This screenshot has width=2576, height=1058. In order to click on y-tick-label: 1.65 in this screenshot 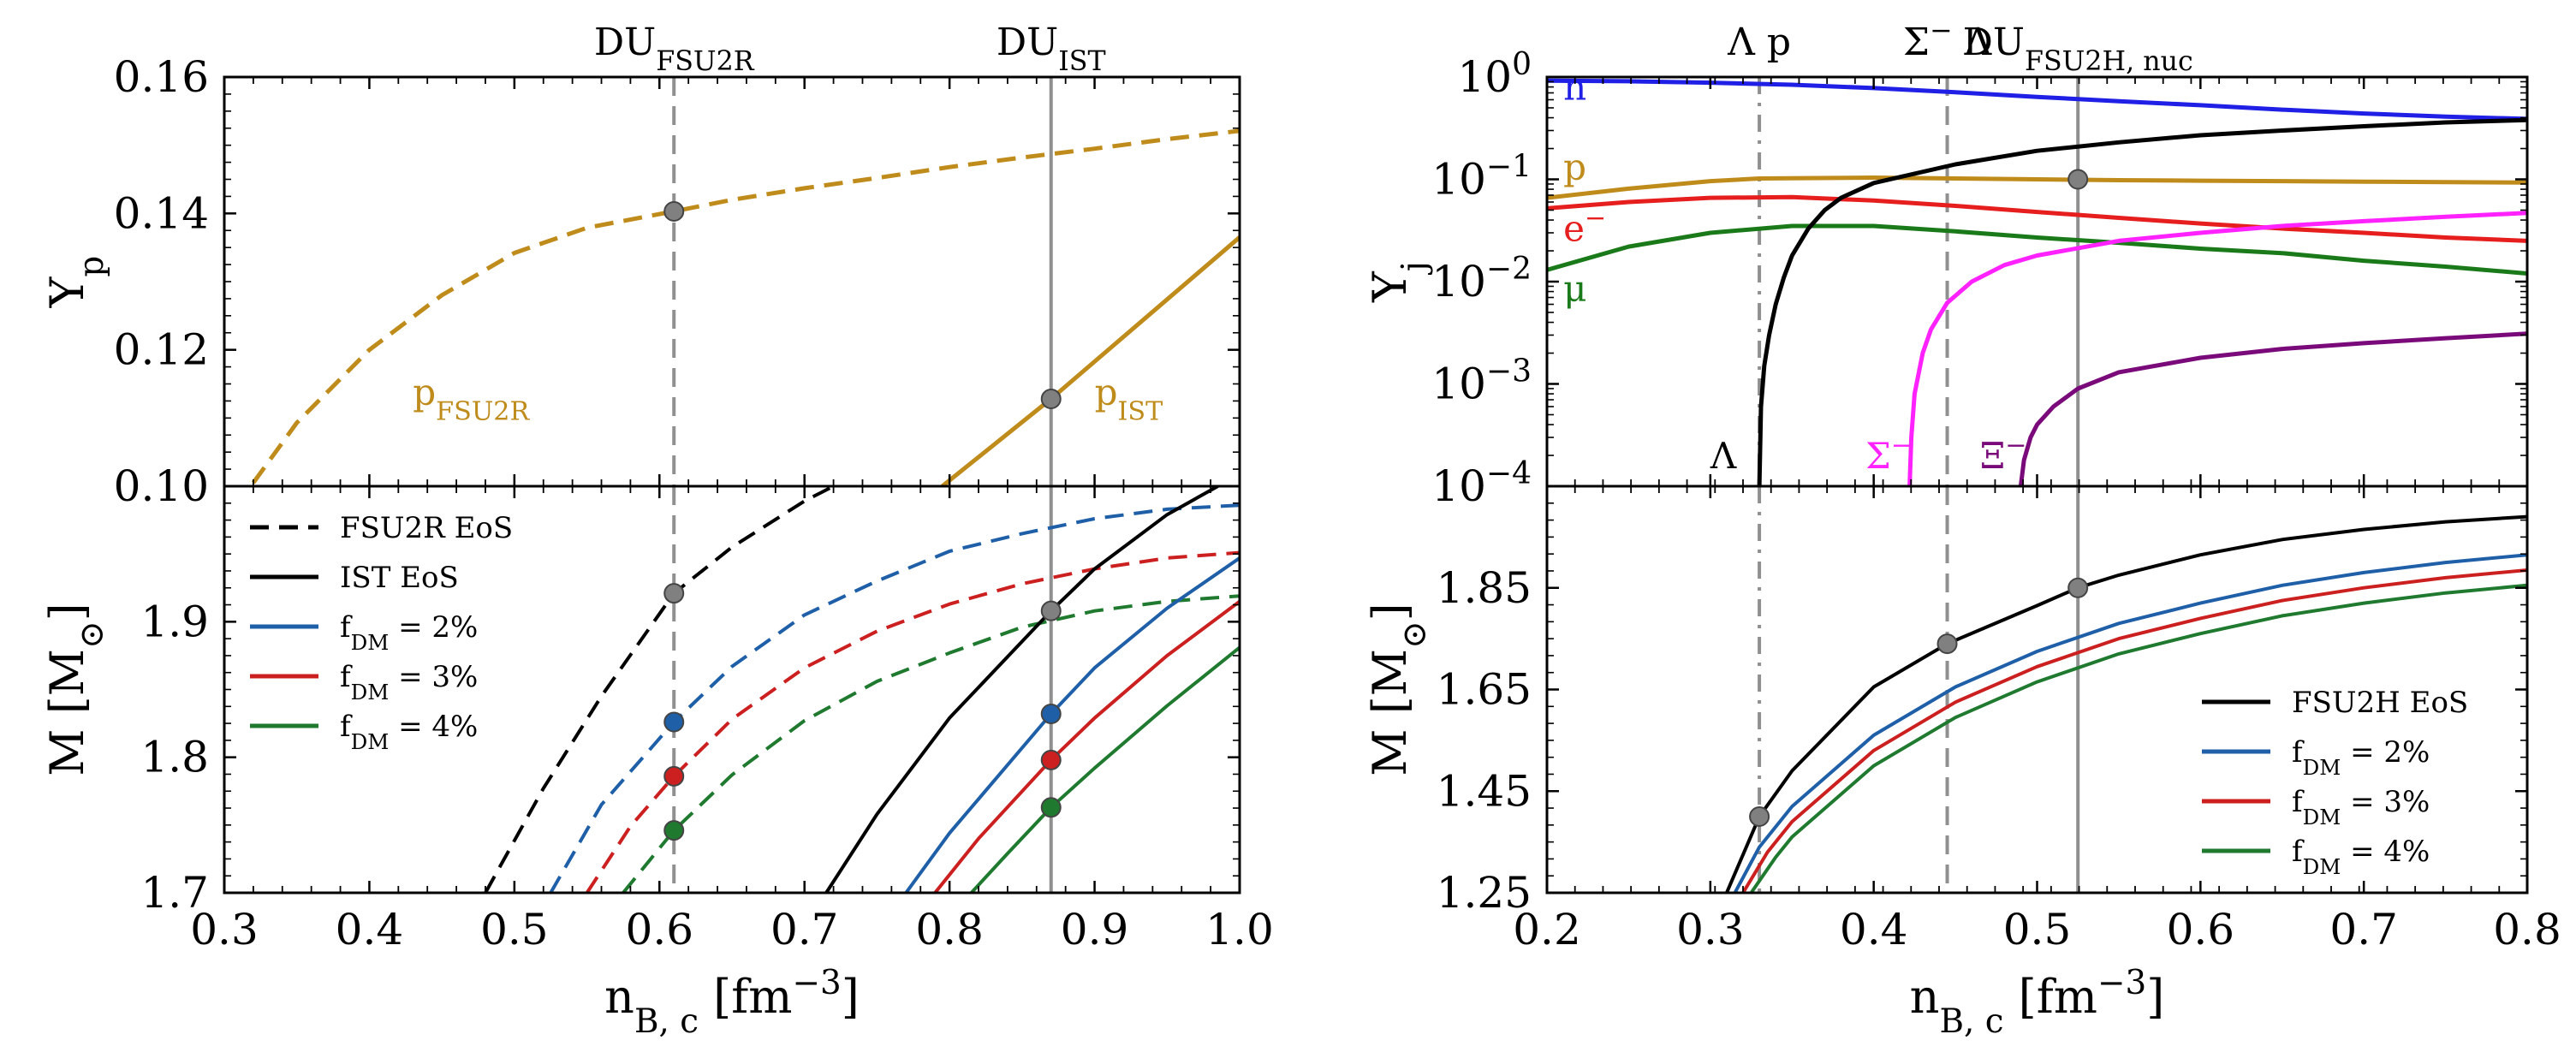, I will do `click(1485, 690)`.